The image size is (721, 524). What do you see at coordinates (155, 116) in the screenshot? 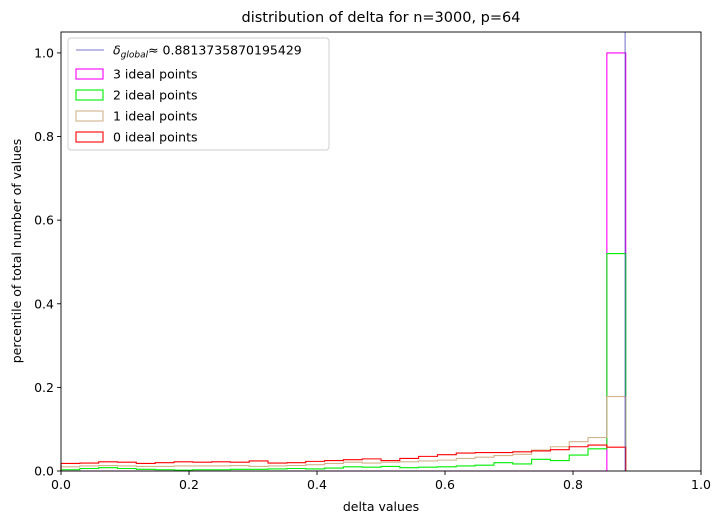
I see `legend-label-series-2: 1 ideal points` at bounding box center [155, 116].